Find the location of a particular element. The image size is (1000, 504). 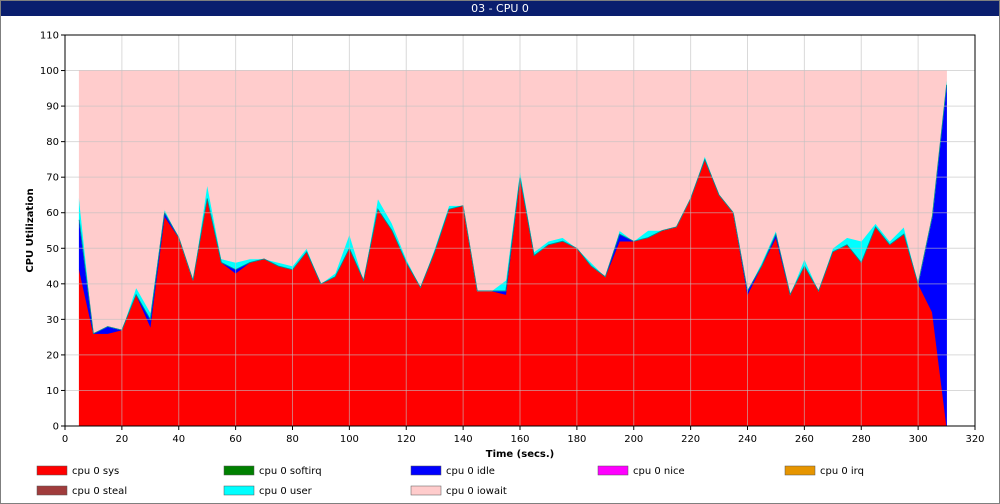

y-tick-label: 110 is located at coordinates (49, 36).